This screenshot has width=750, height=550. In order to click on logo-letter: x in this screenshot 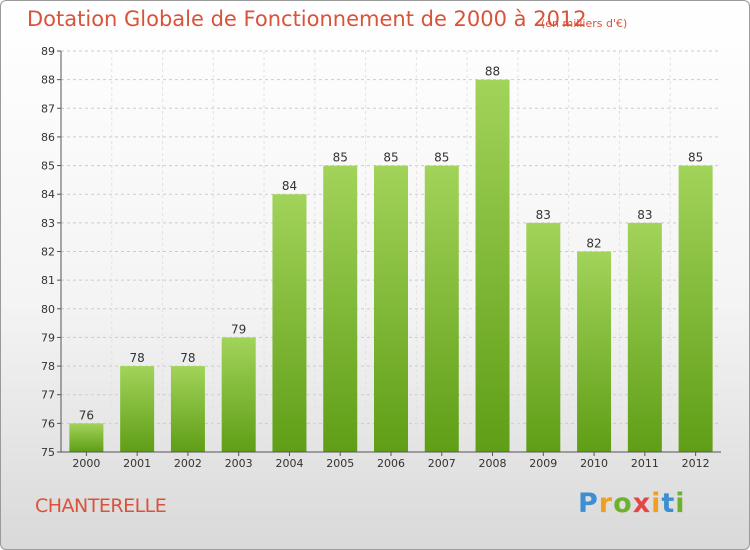, I will do `click(642, 503)`.